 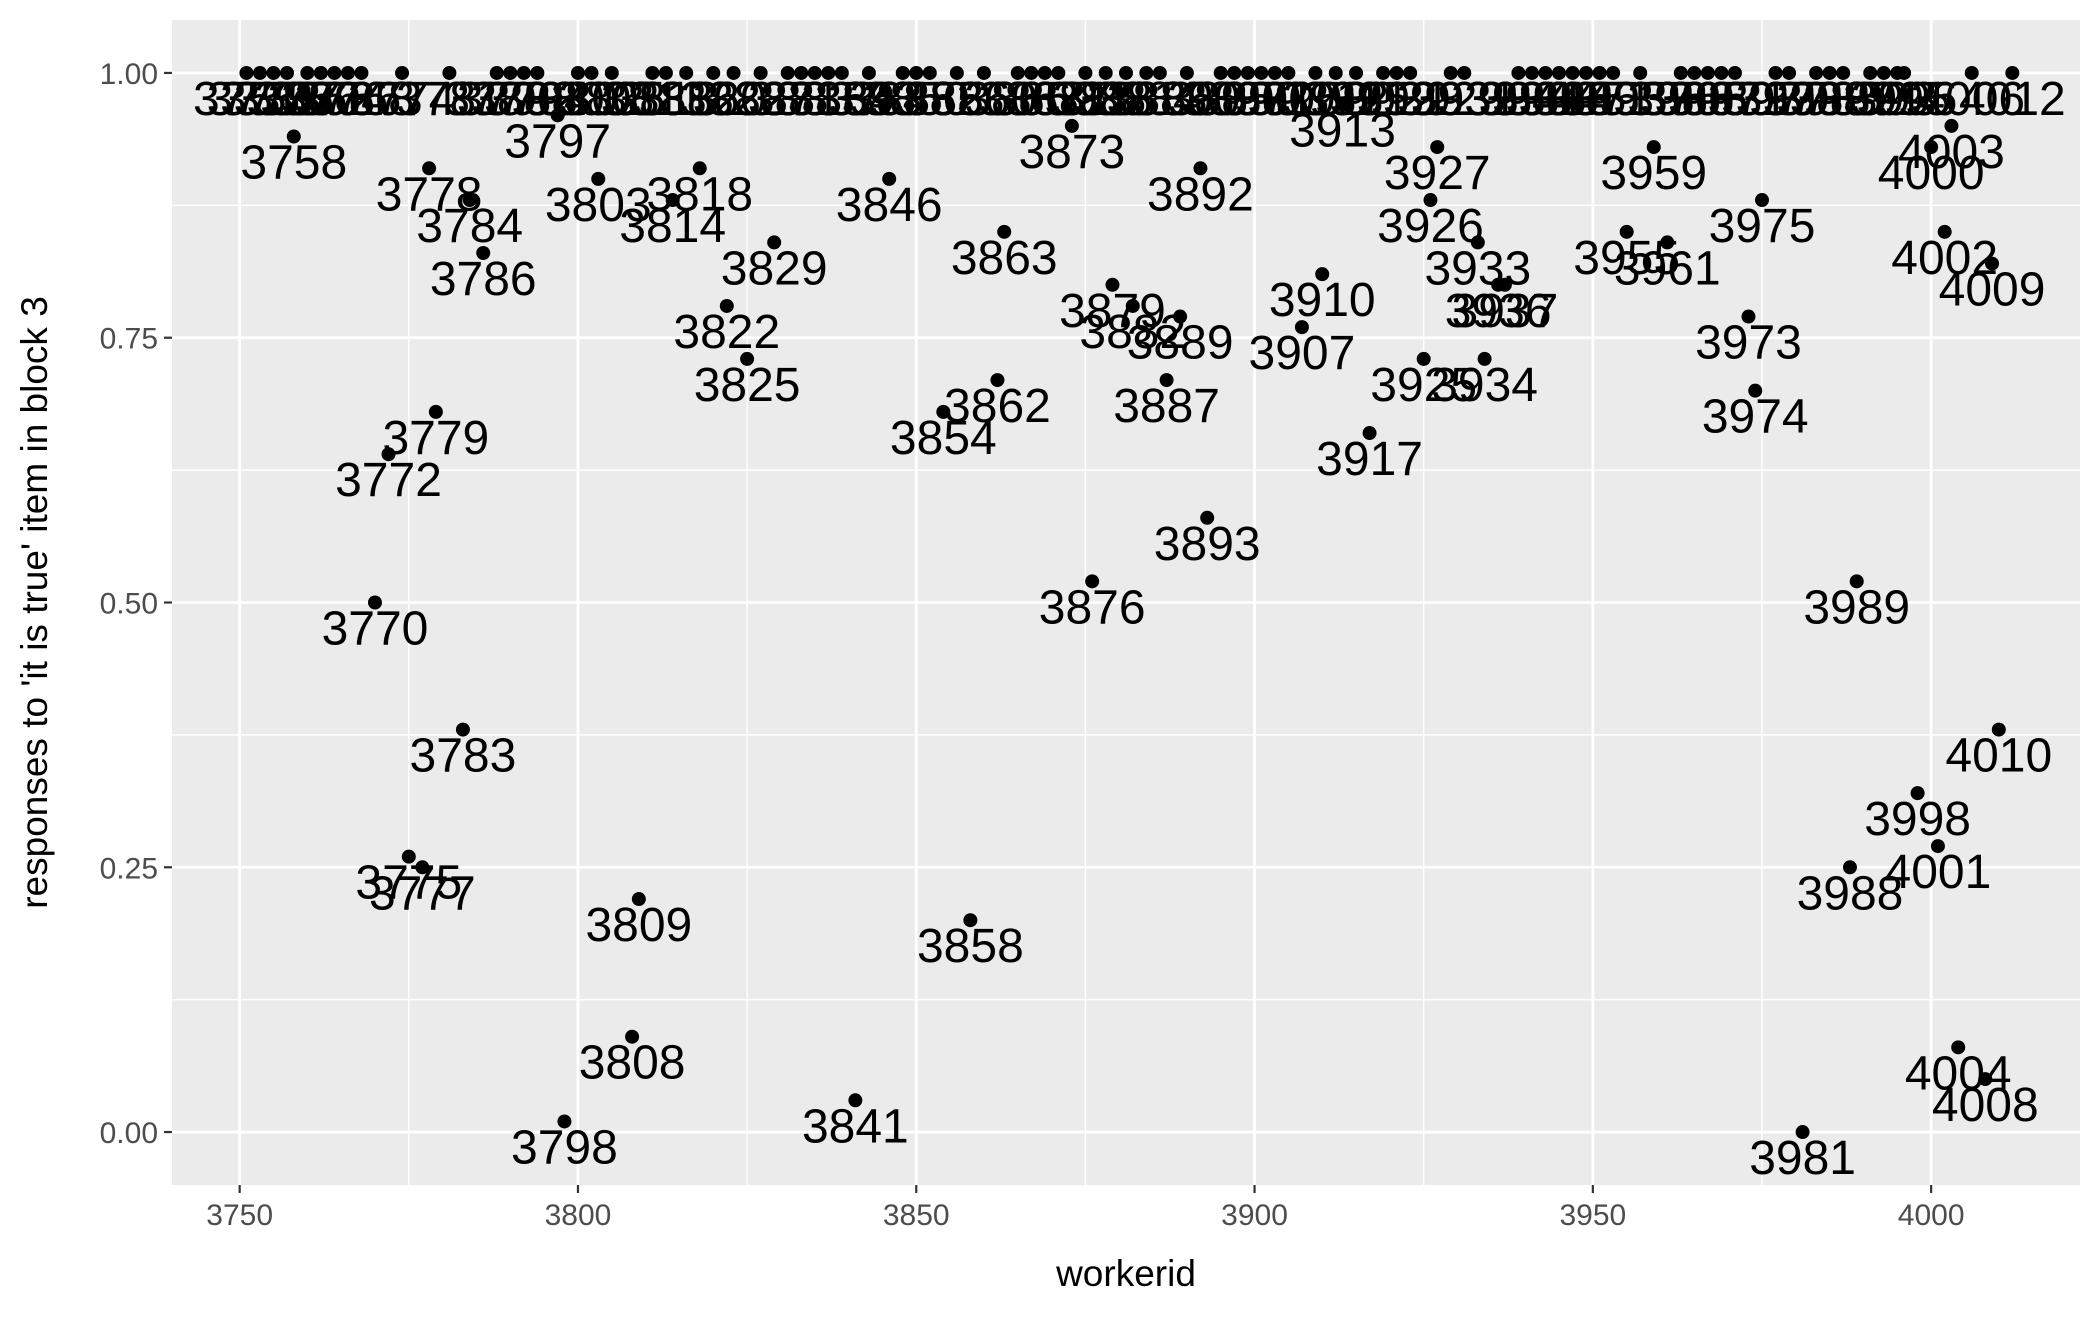 What do you see at coordinates (1762, 226) in the screenshot?
I see `point-label: 3975` at bounding box center [1762, 226].